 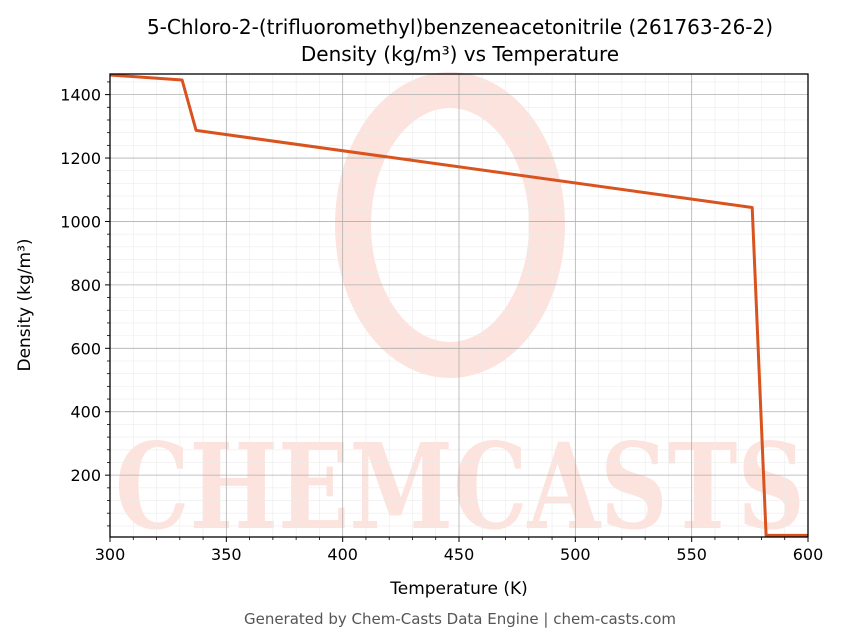 I want to click on y-tick-label: 800, so click(x=85, y=285).